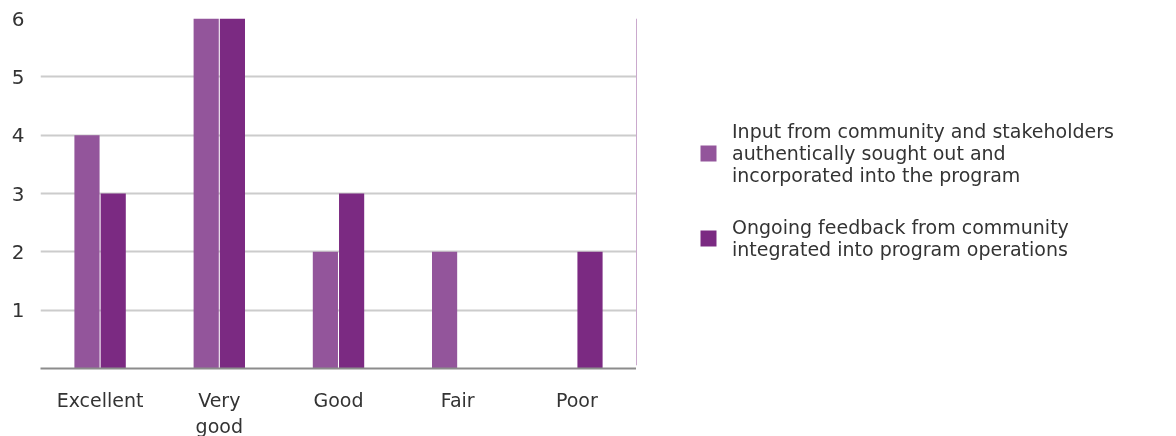  I want to click on legend-label: Ongoing feedback from community integrated into program operations, so click(900, 238).